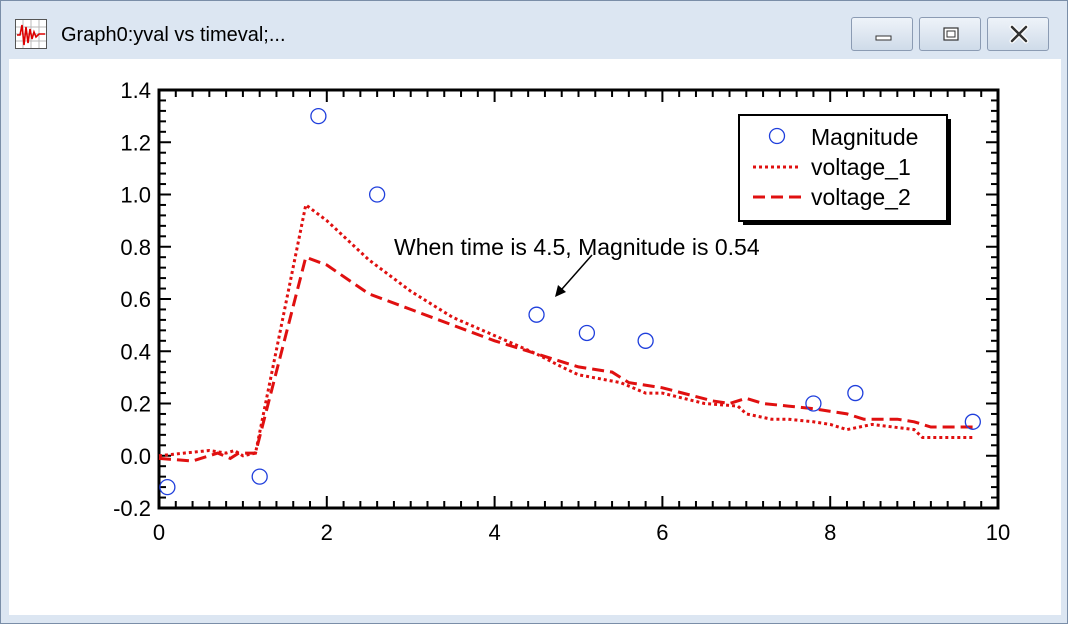  Describe the element at coordinates (494, 532) in the screenshot. I see `x-tick-label: 4` at that location.